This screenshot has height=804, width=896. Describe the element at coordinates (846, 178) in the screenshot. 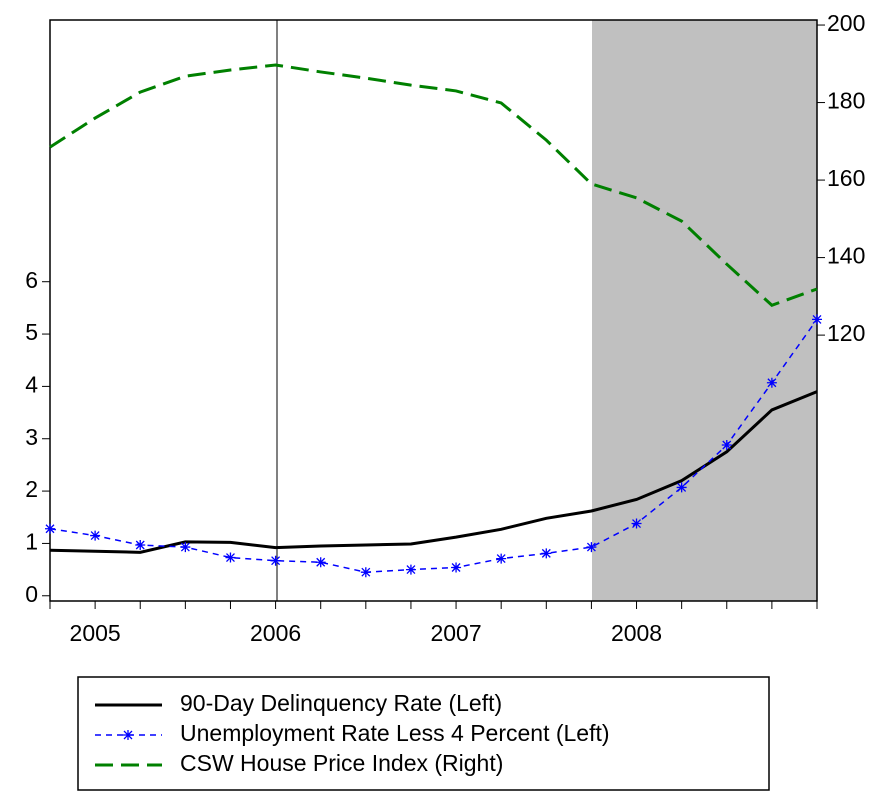

I see `y2-tick-label: 160` at that location.